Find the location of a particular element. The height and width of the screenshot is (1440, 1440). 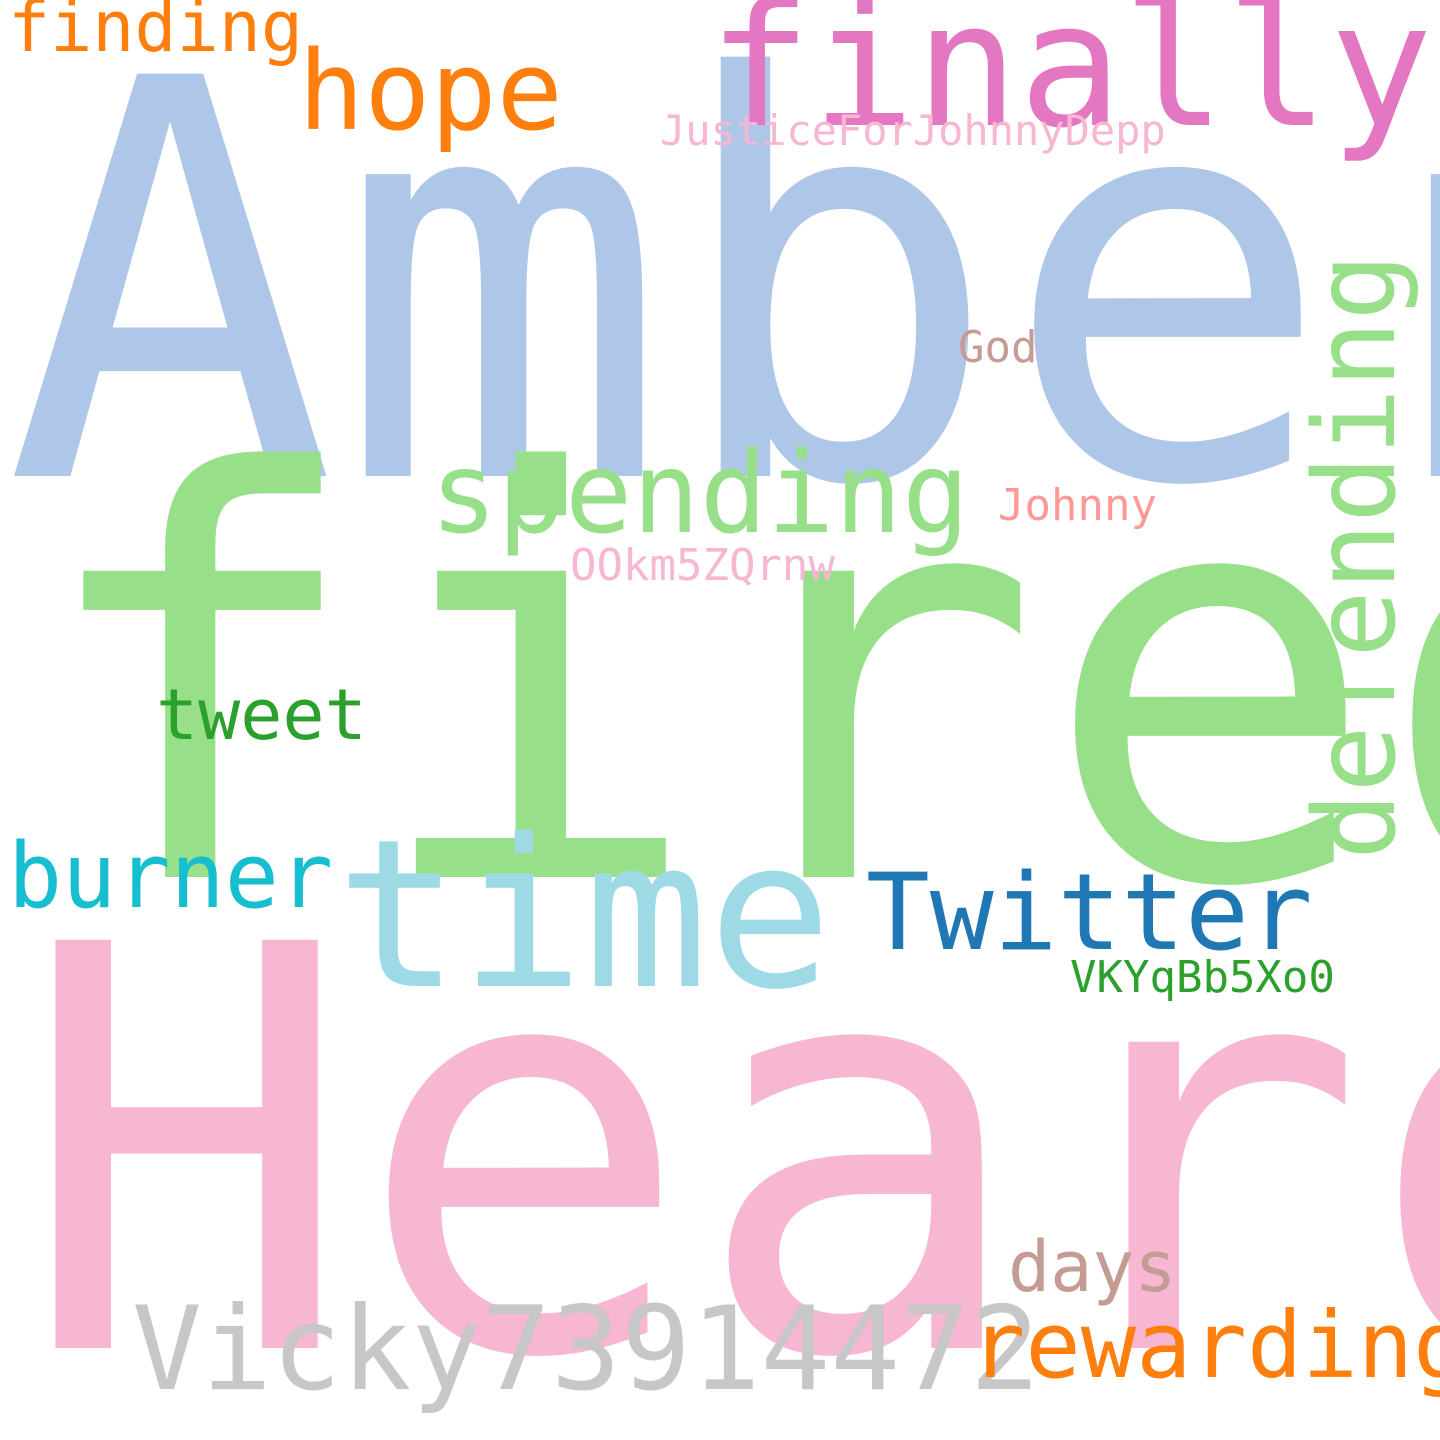

word-vicky73914472: Vicky73914472 is located at coordinates (586, 1349).